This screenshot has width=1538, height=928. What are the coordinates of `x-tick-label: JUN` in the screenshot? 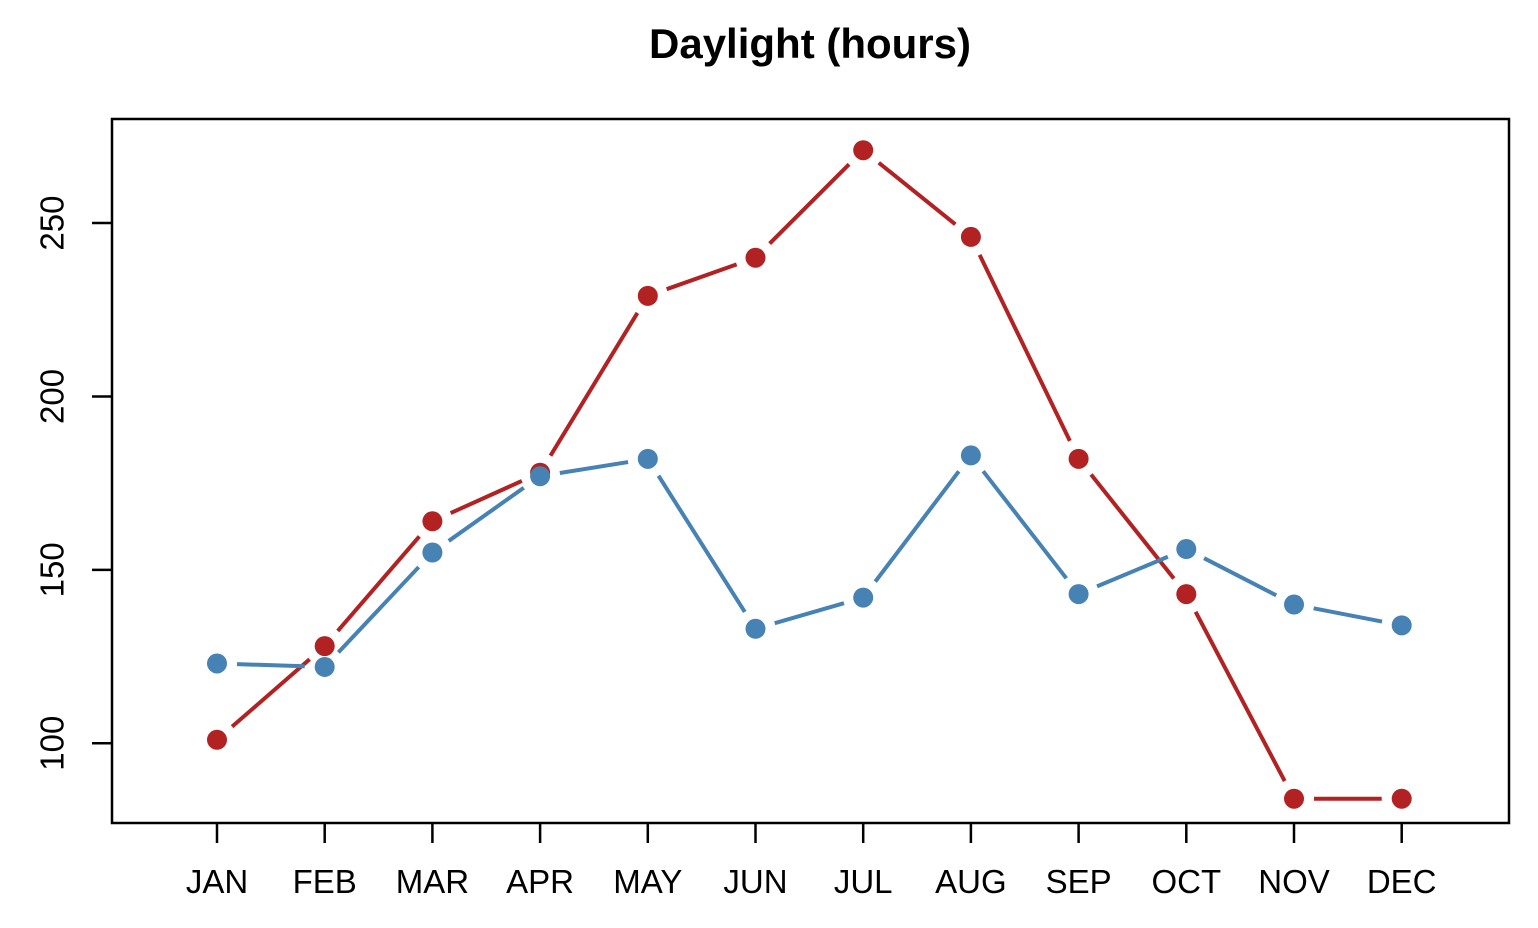 It's located at (755, 881).